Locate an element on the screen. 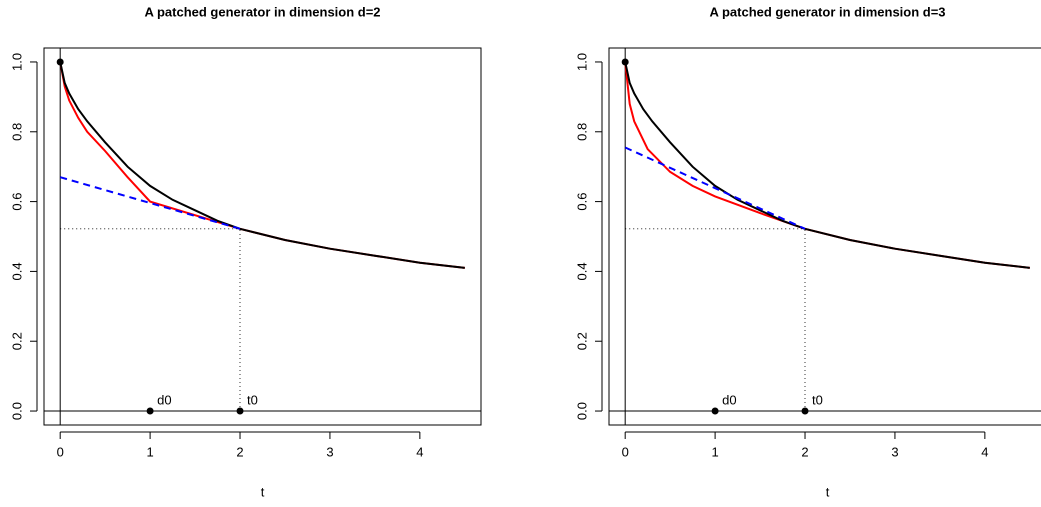 The image size is (1041, 507). chart-title: A patched generator in dimension d=3 is located at coordinates (827, 11).